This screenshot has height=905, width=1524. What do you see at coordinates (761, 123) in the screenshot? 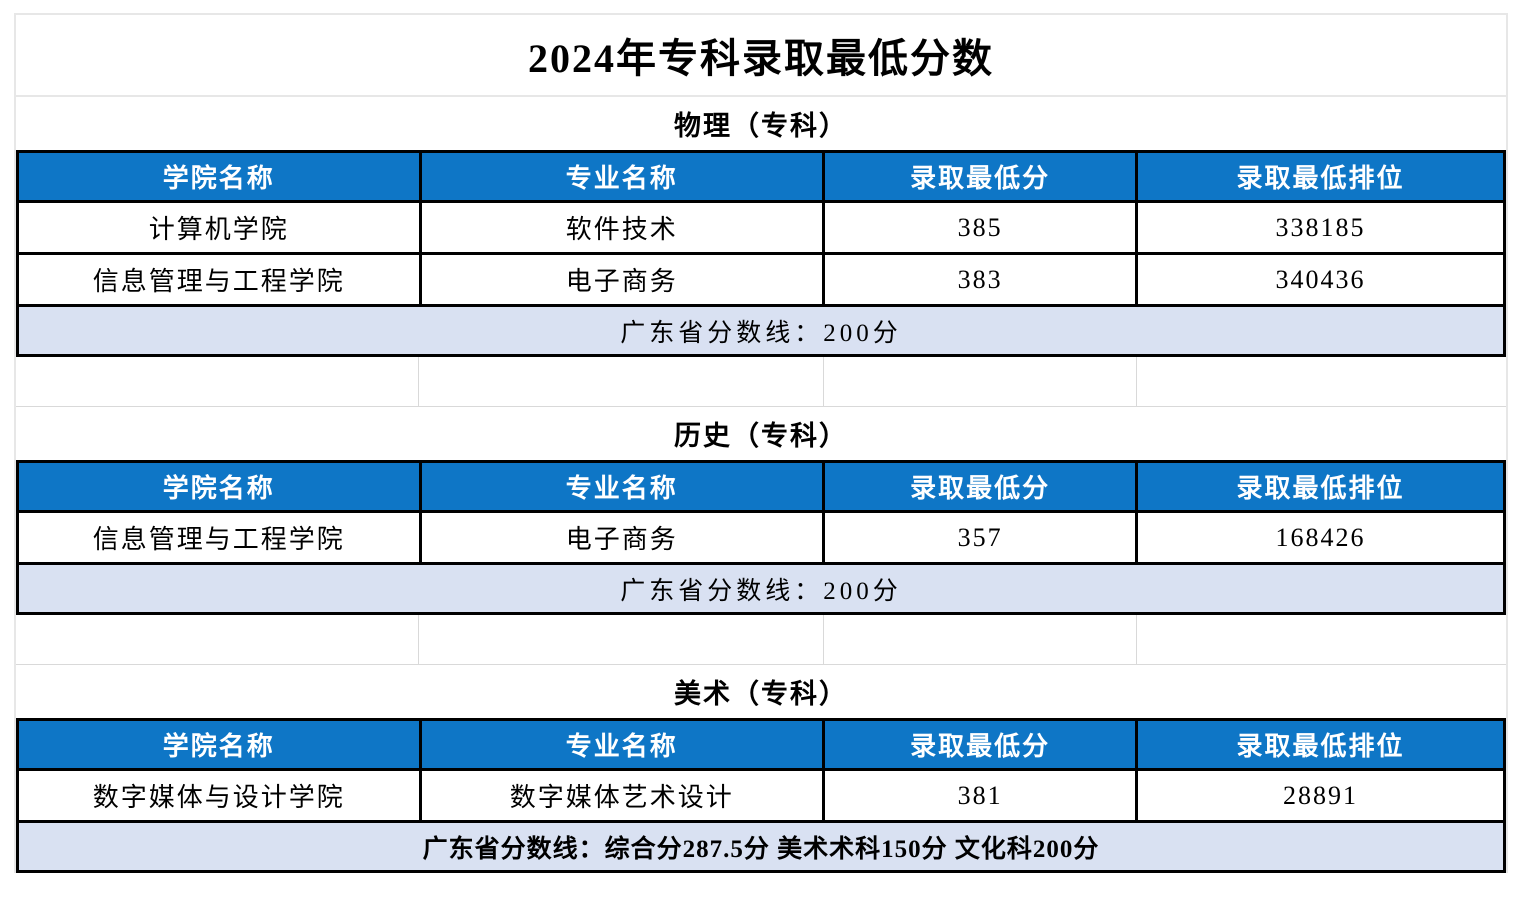
I see `section-title-physics: 物理（专科）` at bounding box center [761, 123].